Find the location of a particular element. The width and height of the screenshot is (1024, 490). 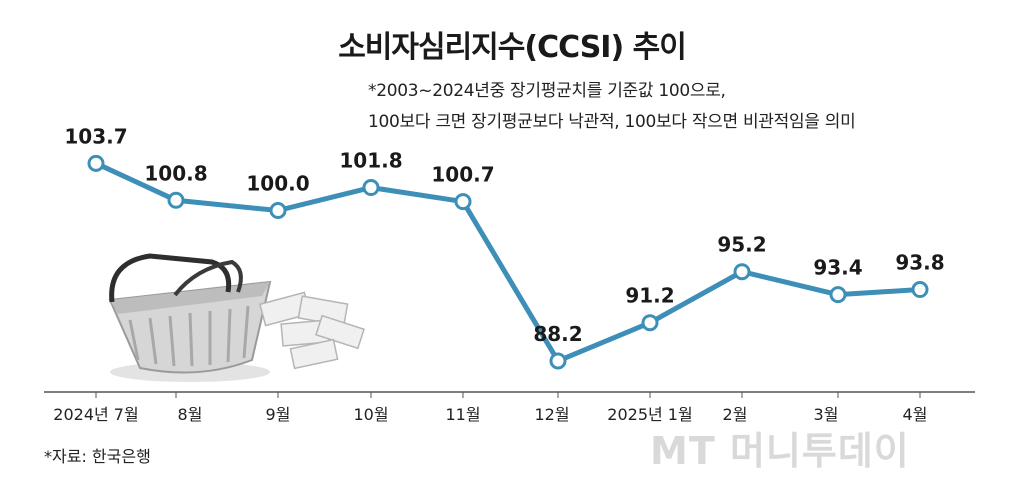

x-tick-label: 4월 is located at coordinates (915, 414).